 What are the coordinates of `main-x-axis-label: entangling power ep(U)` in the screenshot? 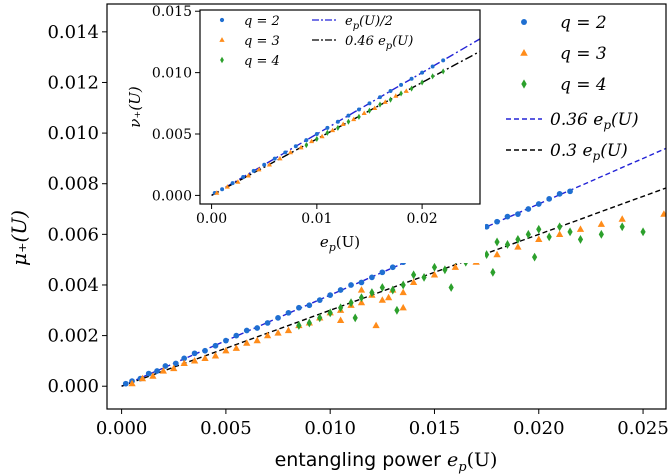 It's located at (386, 462).